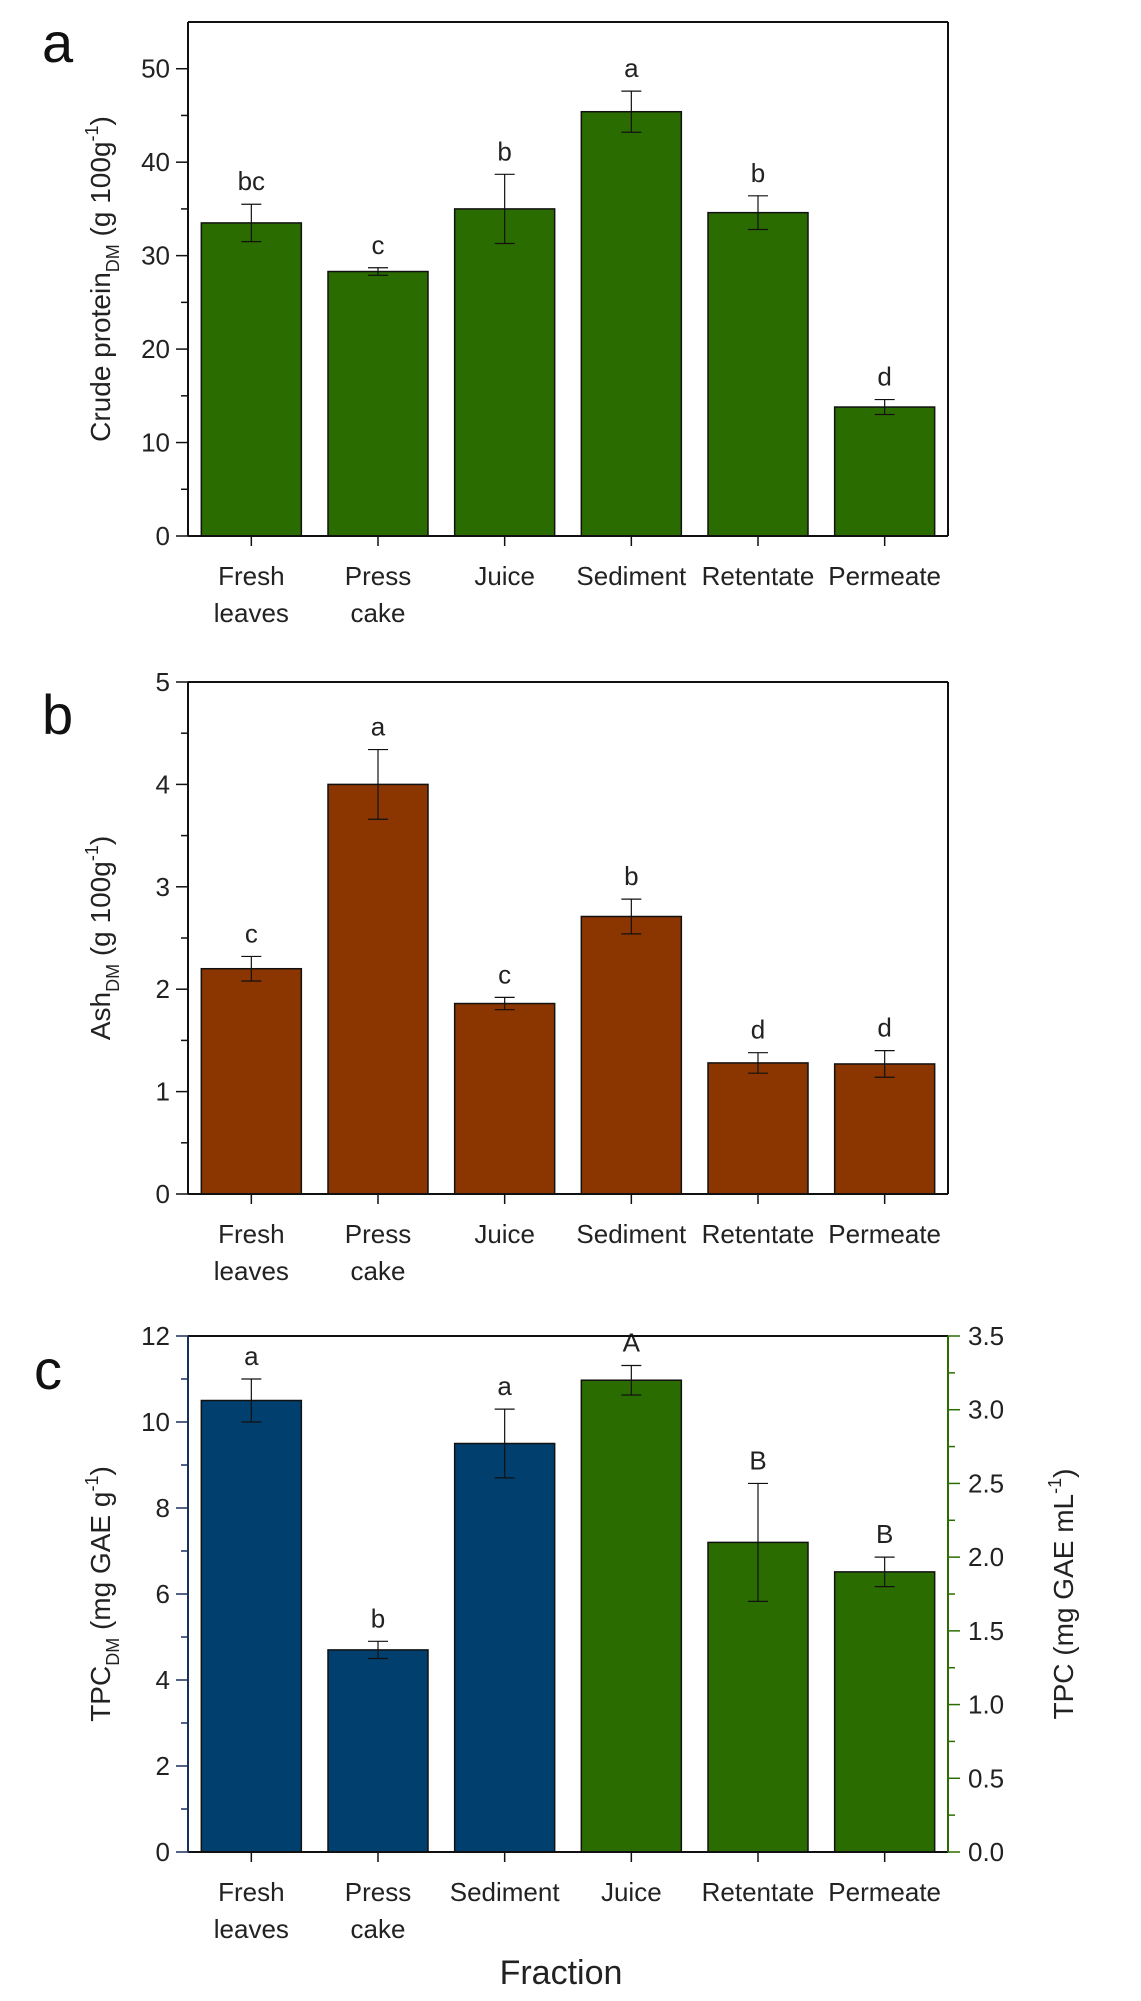 This screenshot has height=2001, width=1141. What do you see at coordinates (884, 576) in the screenshot?
I see `category-label-a-5: Permeate` at bounding box center [884, 576].